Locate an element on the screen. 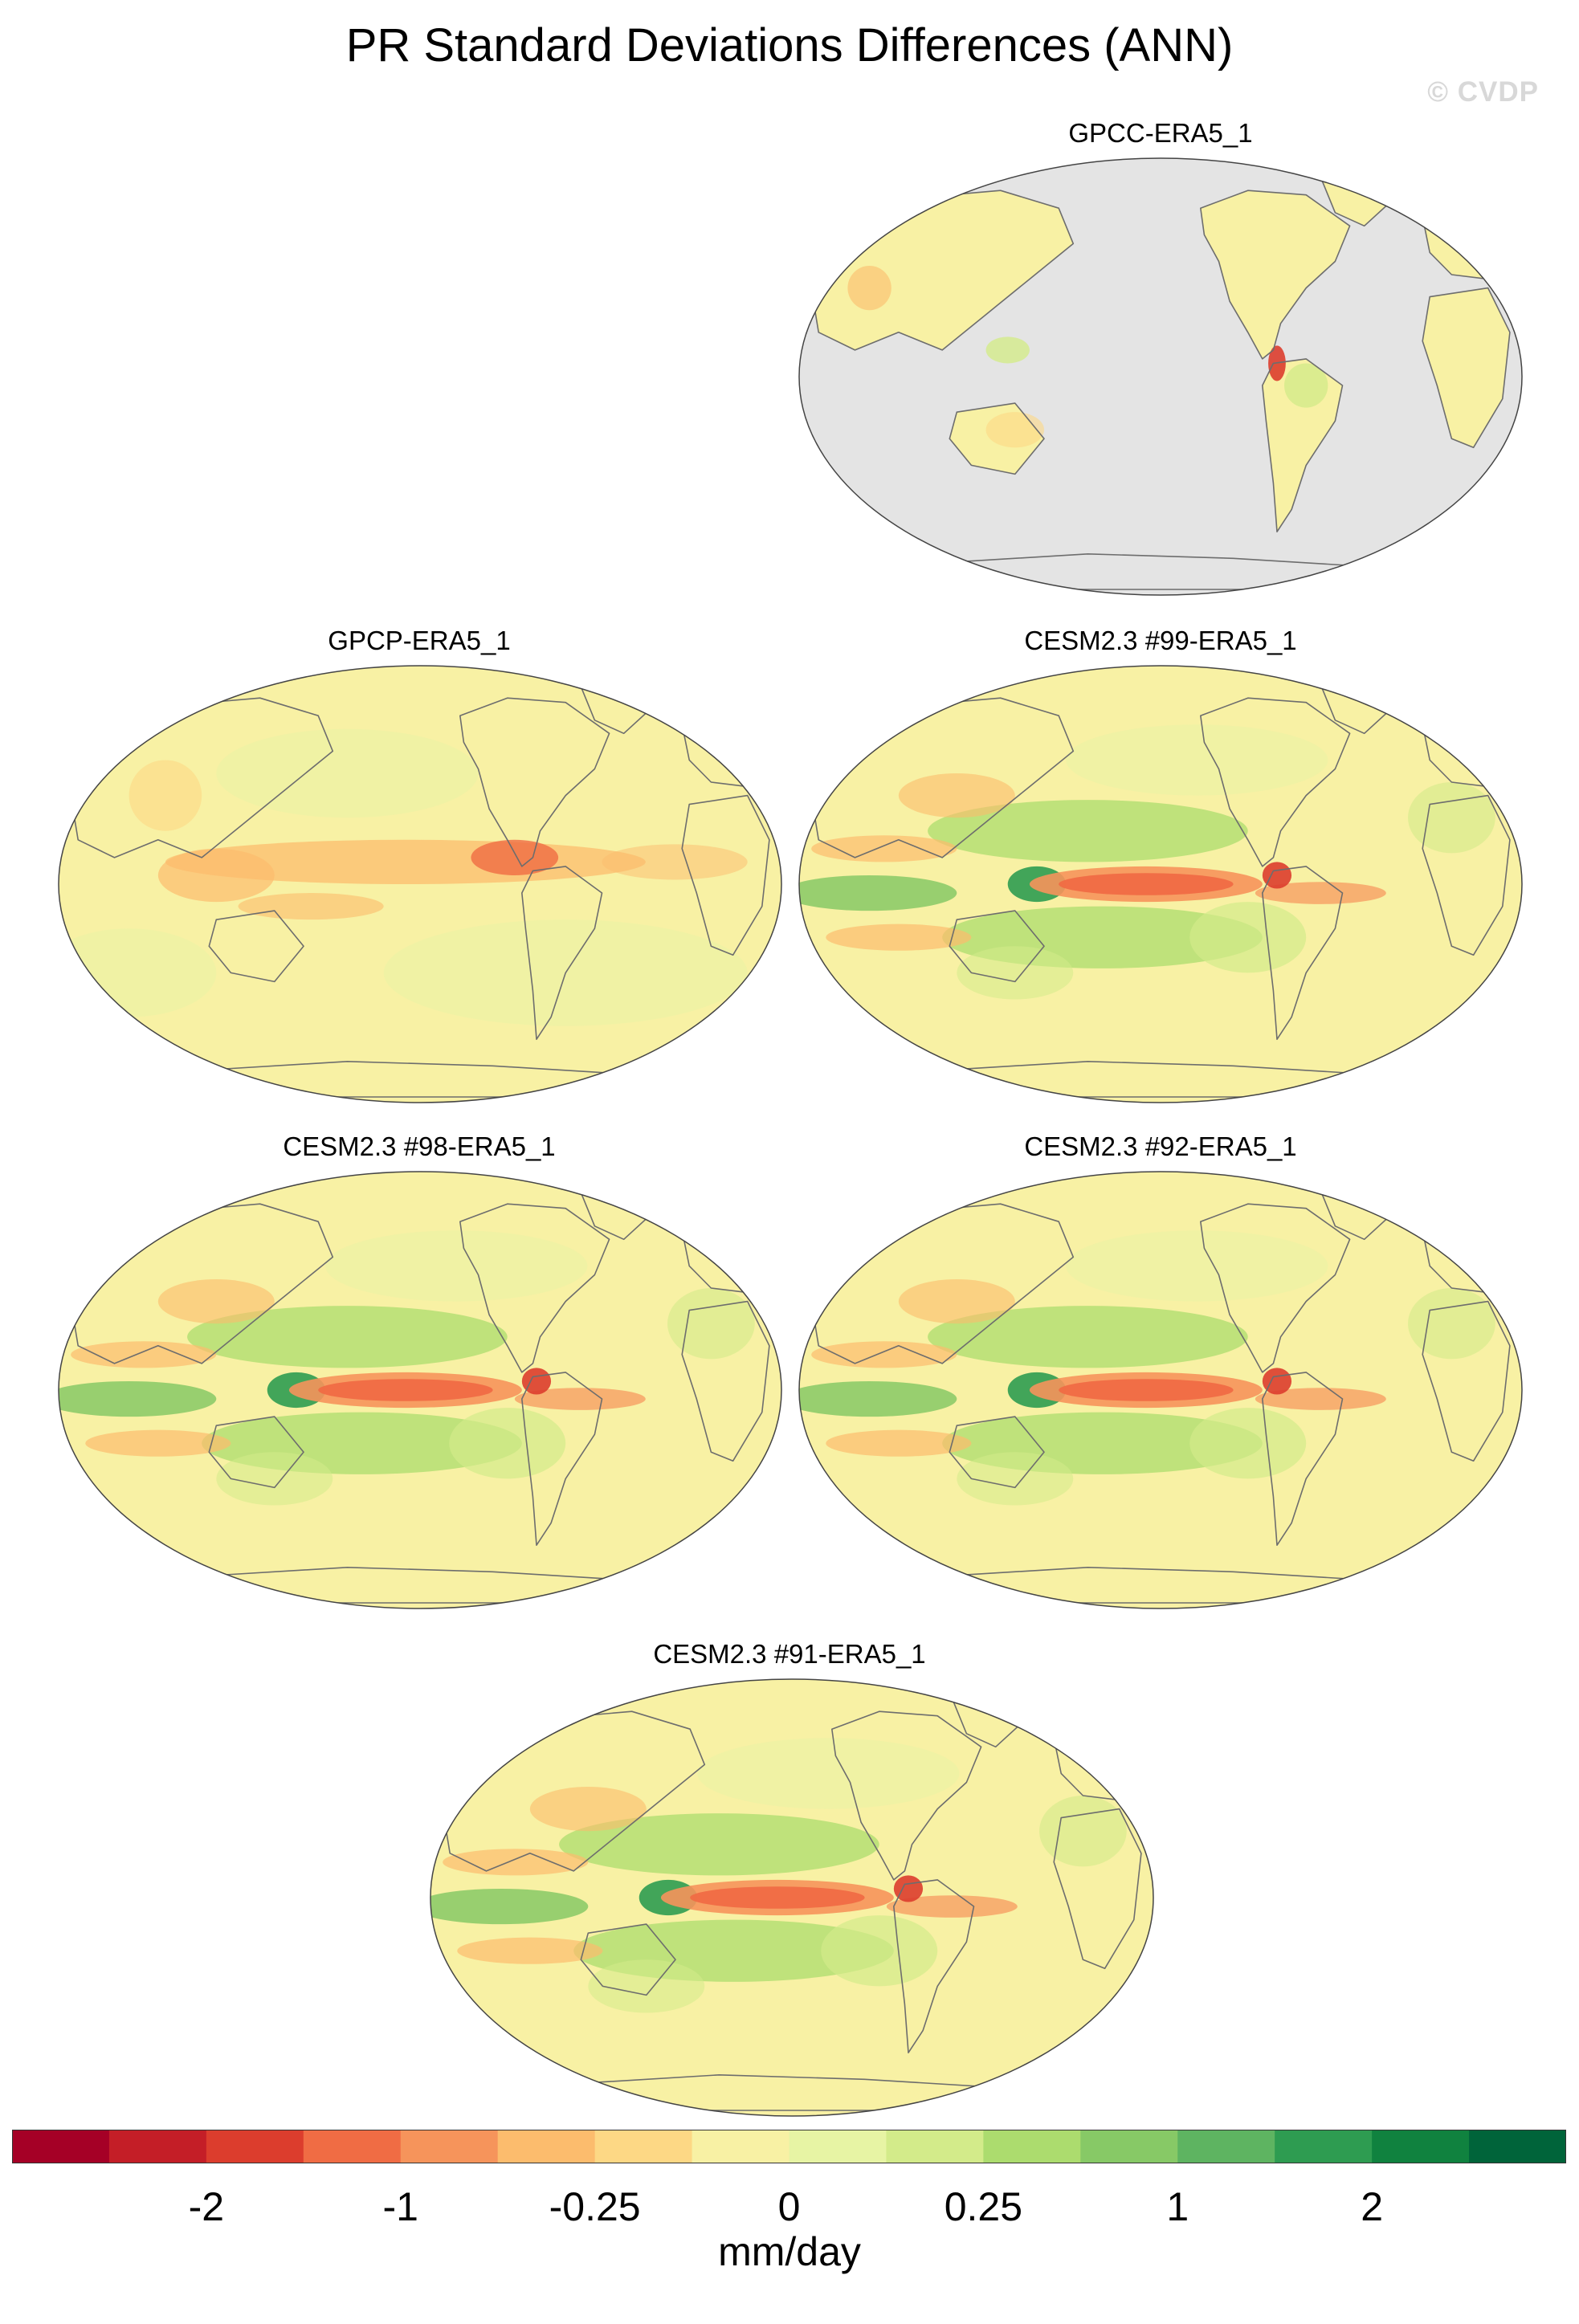 The image size is (1579, 2324). map-panel-cesm91 is located at coordinates (792, 1898).